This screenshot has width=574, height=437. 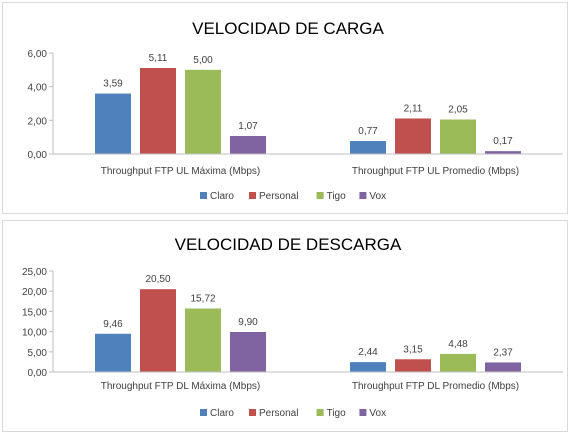 What do you see at coordinates (248, 126) in the screenshot?
I see `data-label: 1,07` at bounding box center [248, 126].